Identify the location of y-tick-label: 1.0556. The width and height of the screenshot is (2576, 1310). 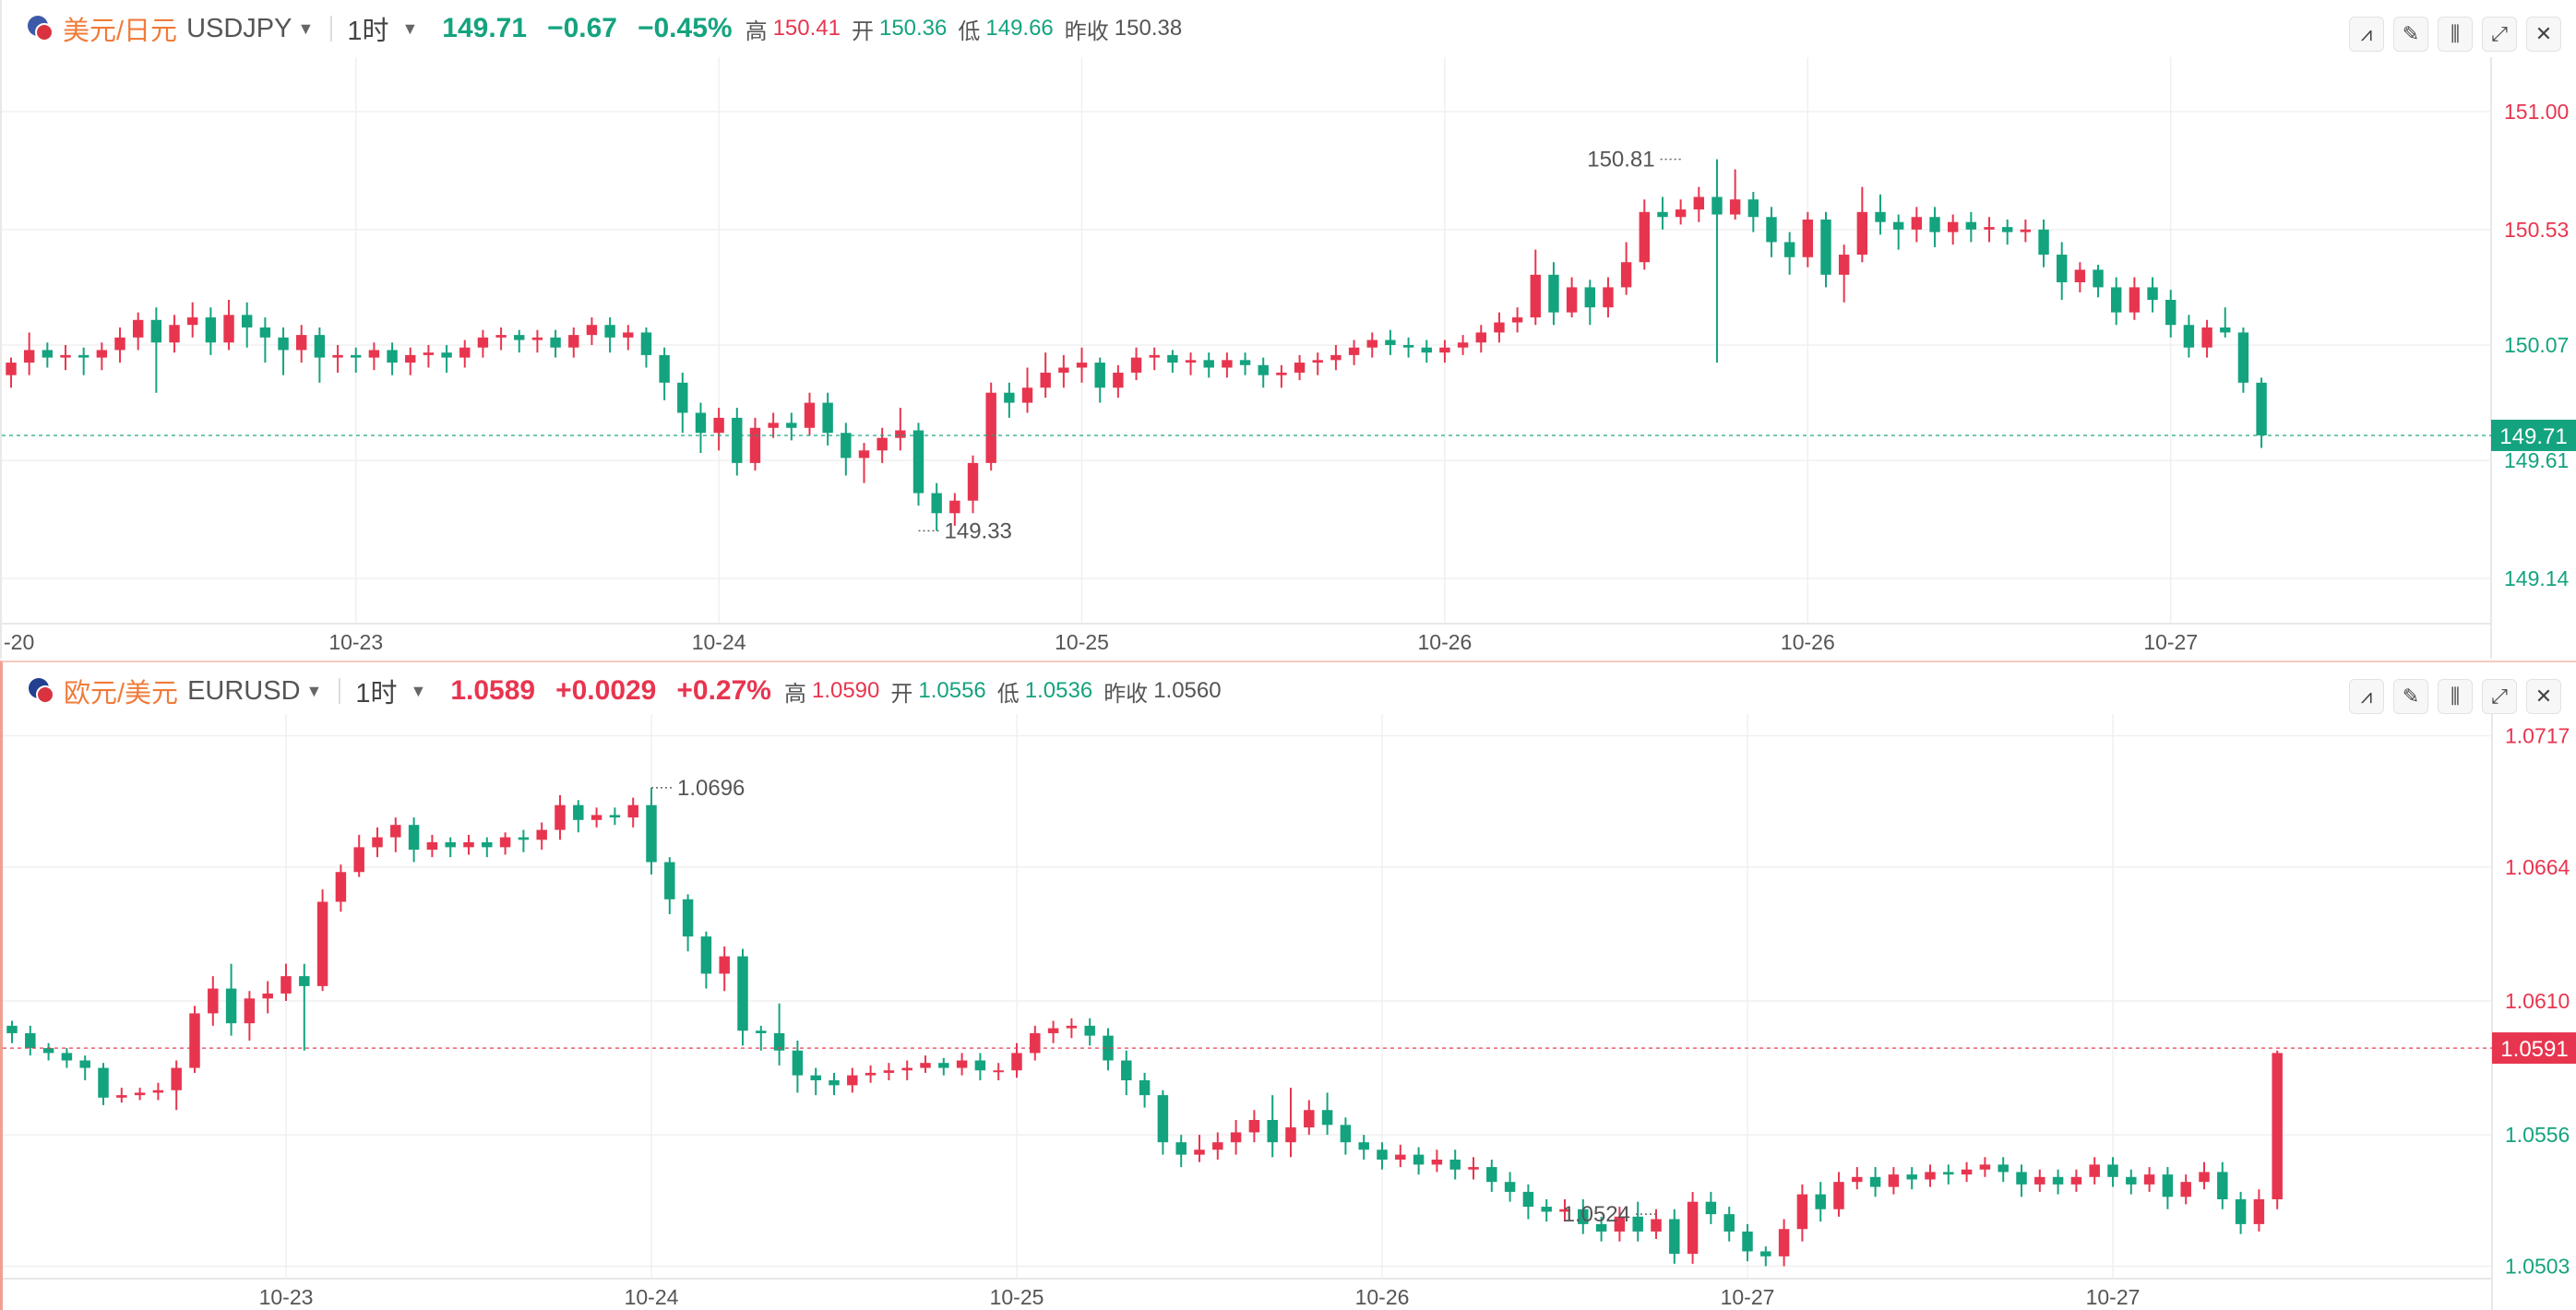
(2538, 1135).